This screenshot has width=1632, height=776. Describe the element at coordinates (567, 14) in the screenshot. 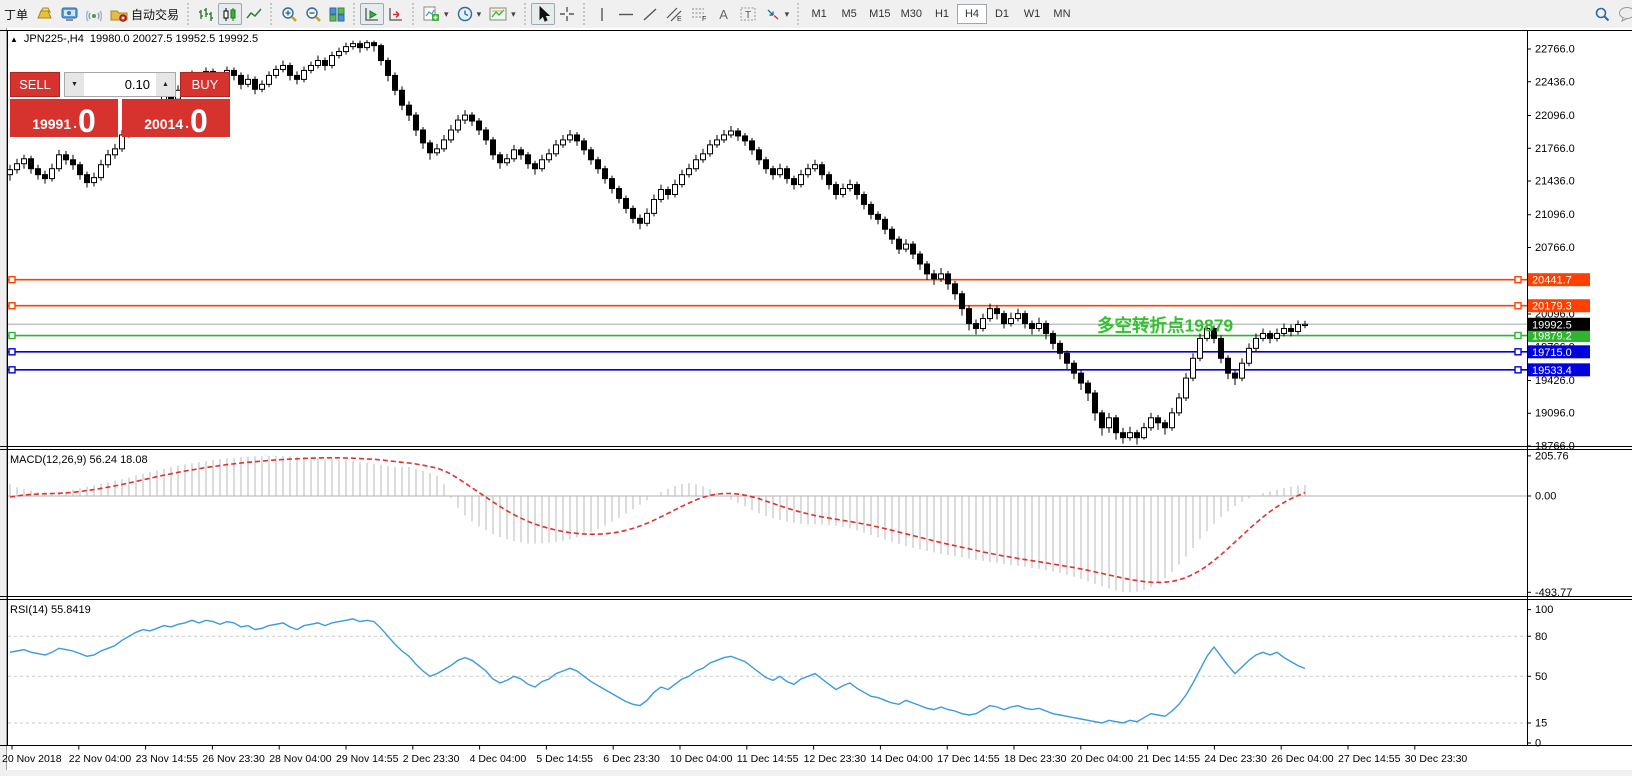

I see `crosshair-button` at that location.